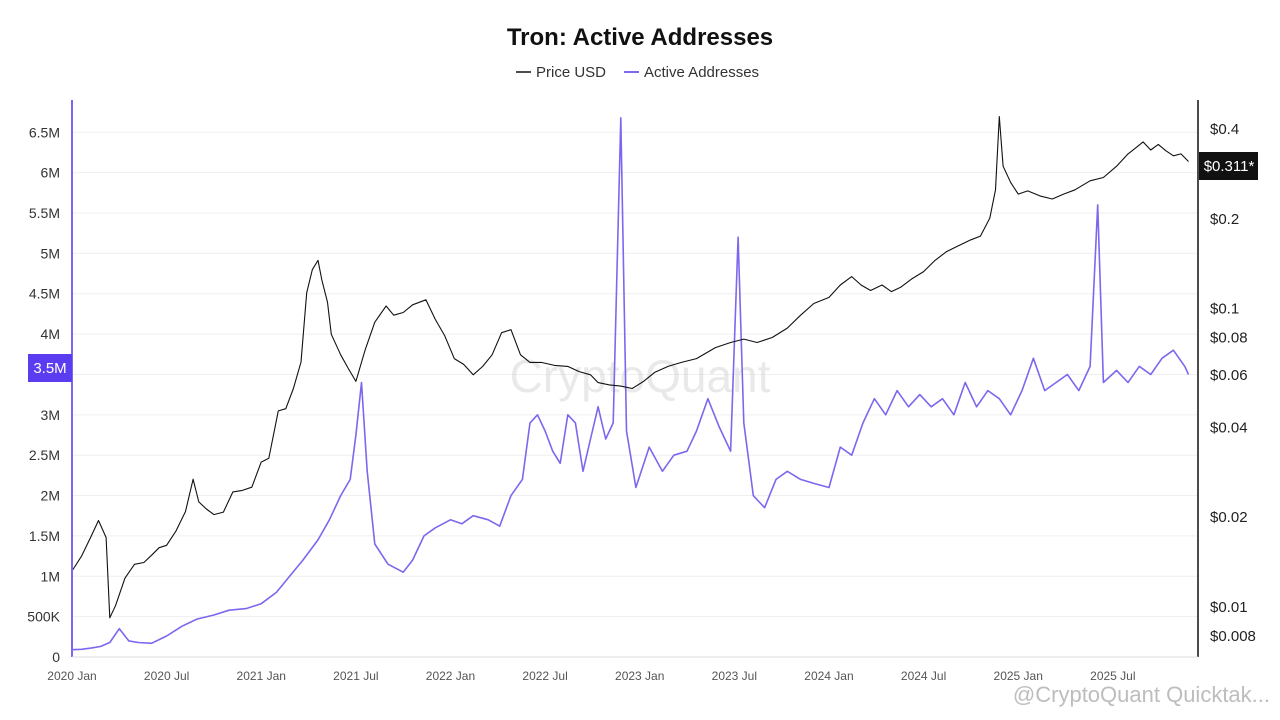 This screenshot has height=720, width=1280. What do you see at coordinates (44, 536) in the screenshot?
I see `left-tick-label: 1.5M` at bounding box center [44, 536].